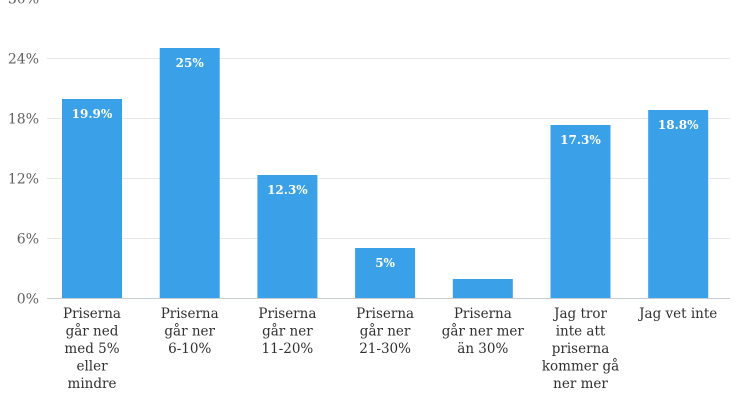 The width and height of the screenshot is (746, 419). What do you see at coordinates (23, 60) in the screenshot?
I see `y-tick-label: 24%` at bounding box center [23, 60].